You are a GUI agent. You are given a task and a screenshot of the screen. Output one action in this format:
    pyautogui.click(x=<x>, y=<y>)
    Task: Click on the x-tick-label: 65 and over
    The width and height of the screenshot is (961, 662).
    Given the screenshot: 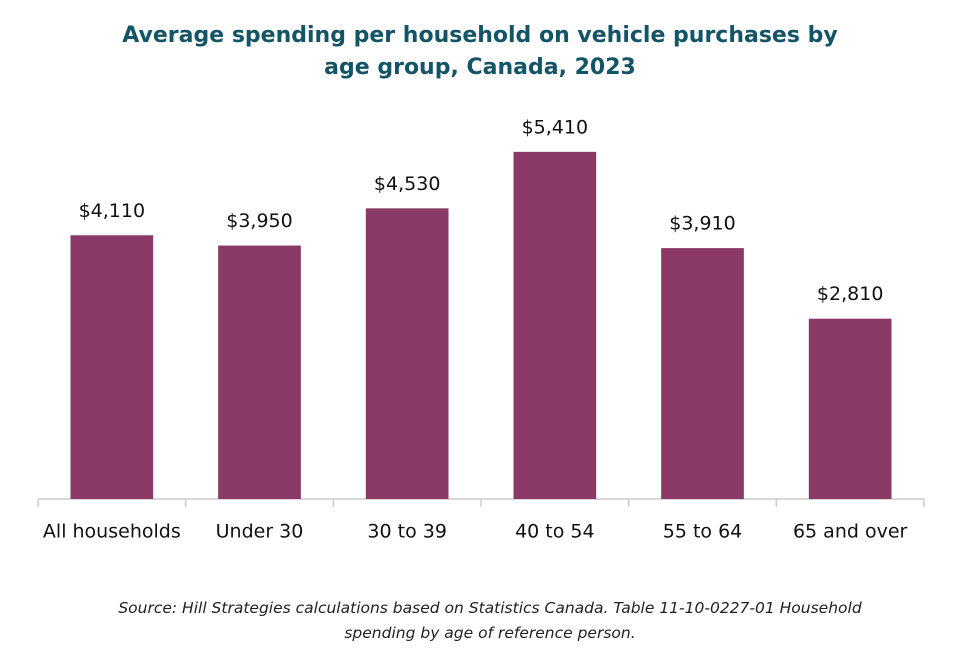 What is the action you would take?
    pyautogui.click(x=850, y=532)
    